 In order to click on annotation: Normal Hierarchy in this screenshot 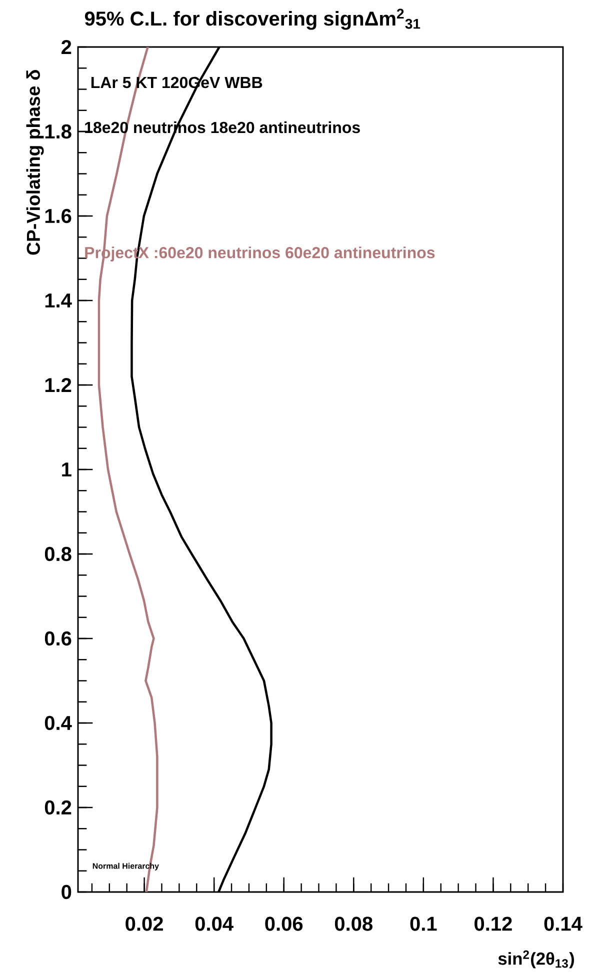, I will do `click(125, 866)`.